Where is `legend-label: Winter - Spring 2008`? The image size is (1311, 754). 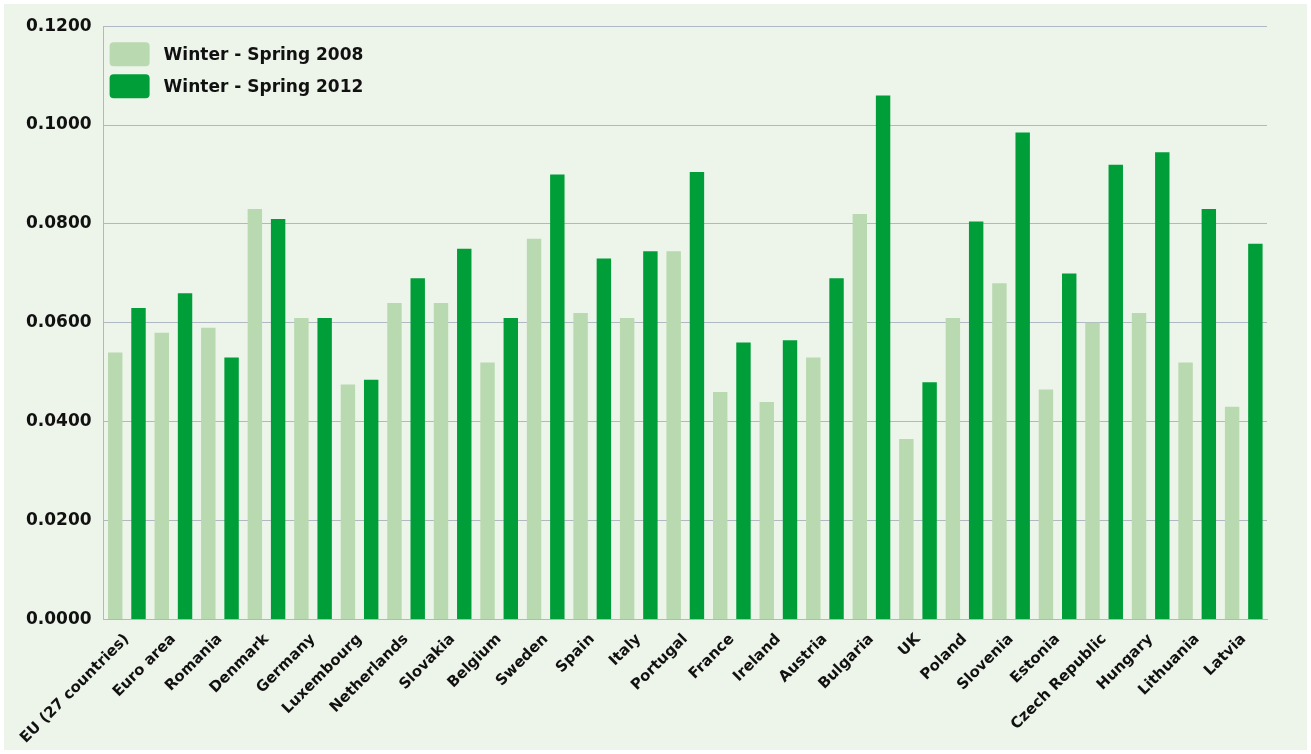
legend-label: Winter - Spring 2008 is located at coordinates (263, 53).